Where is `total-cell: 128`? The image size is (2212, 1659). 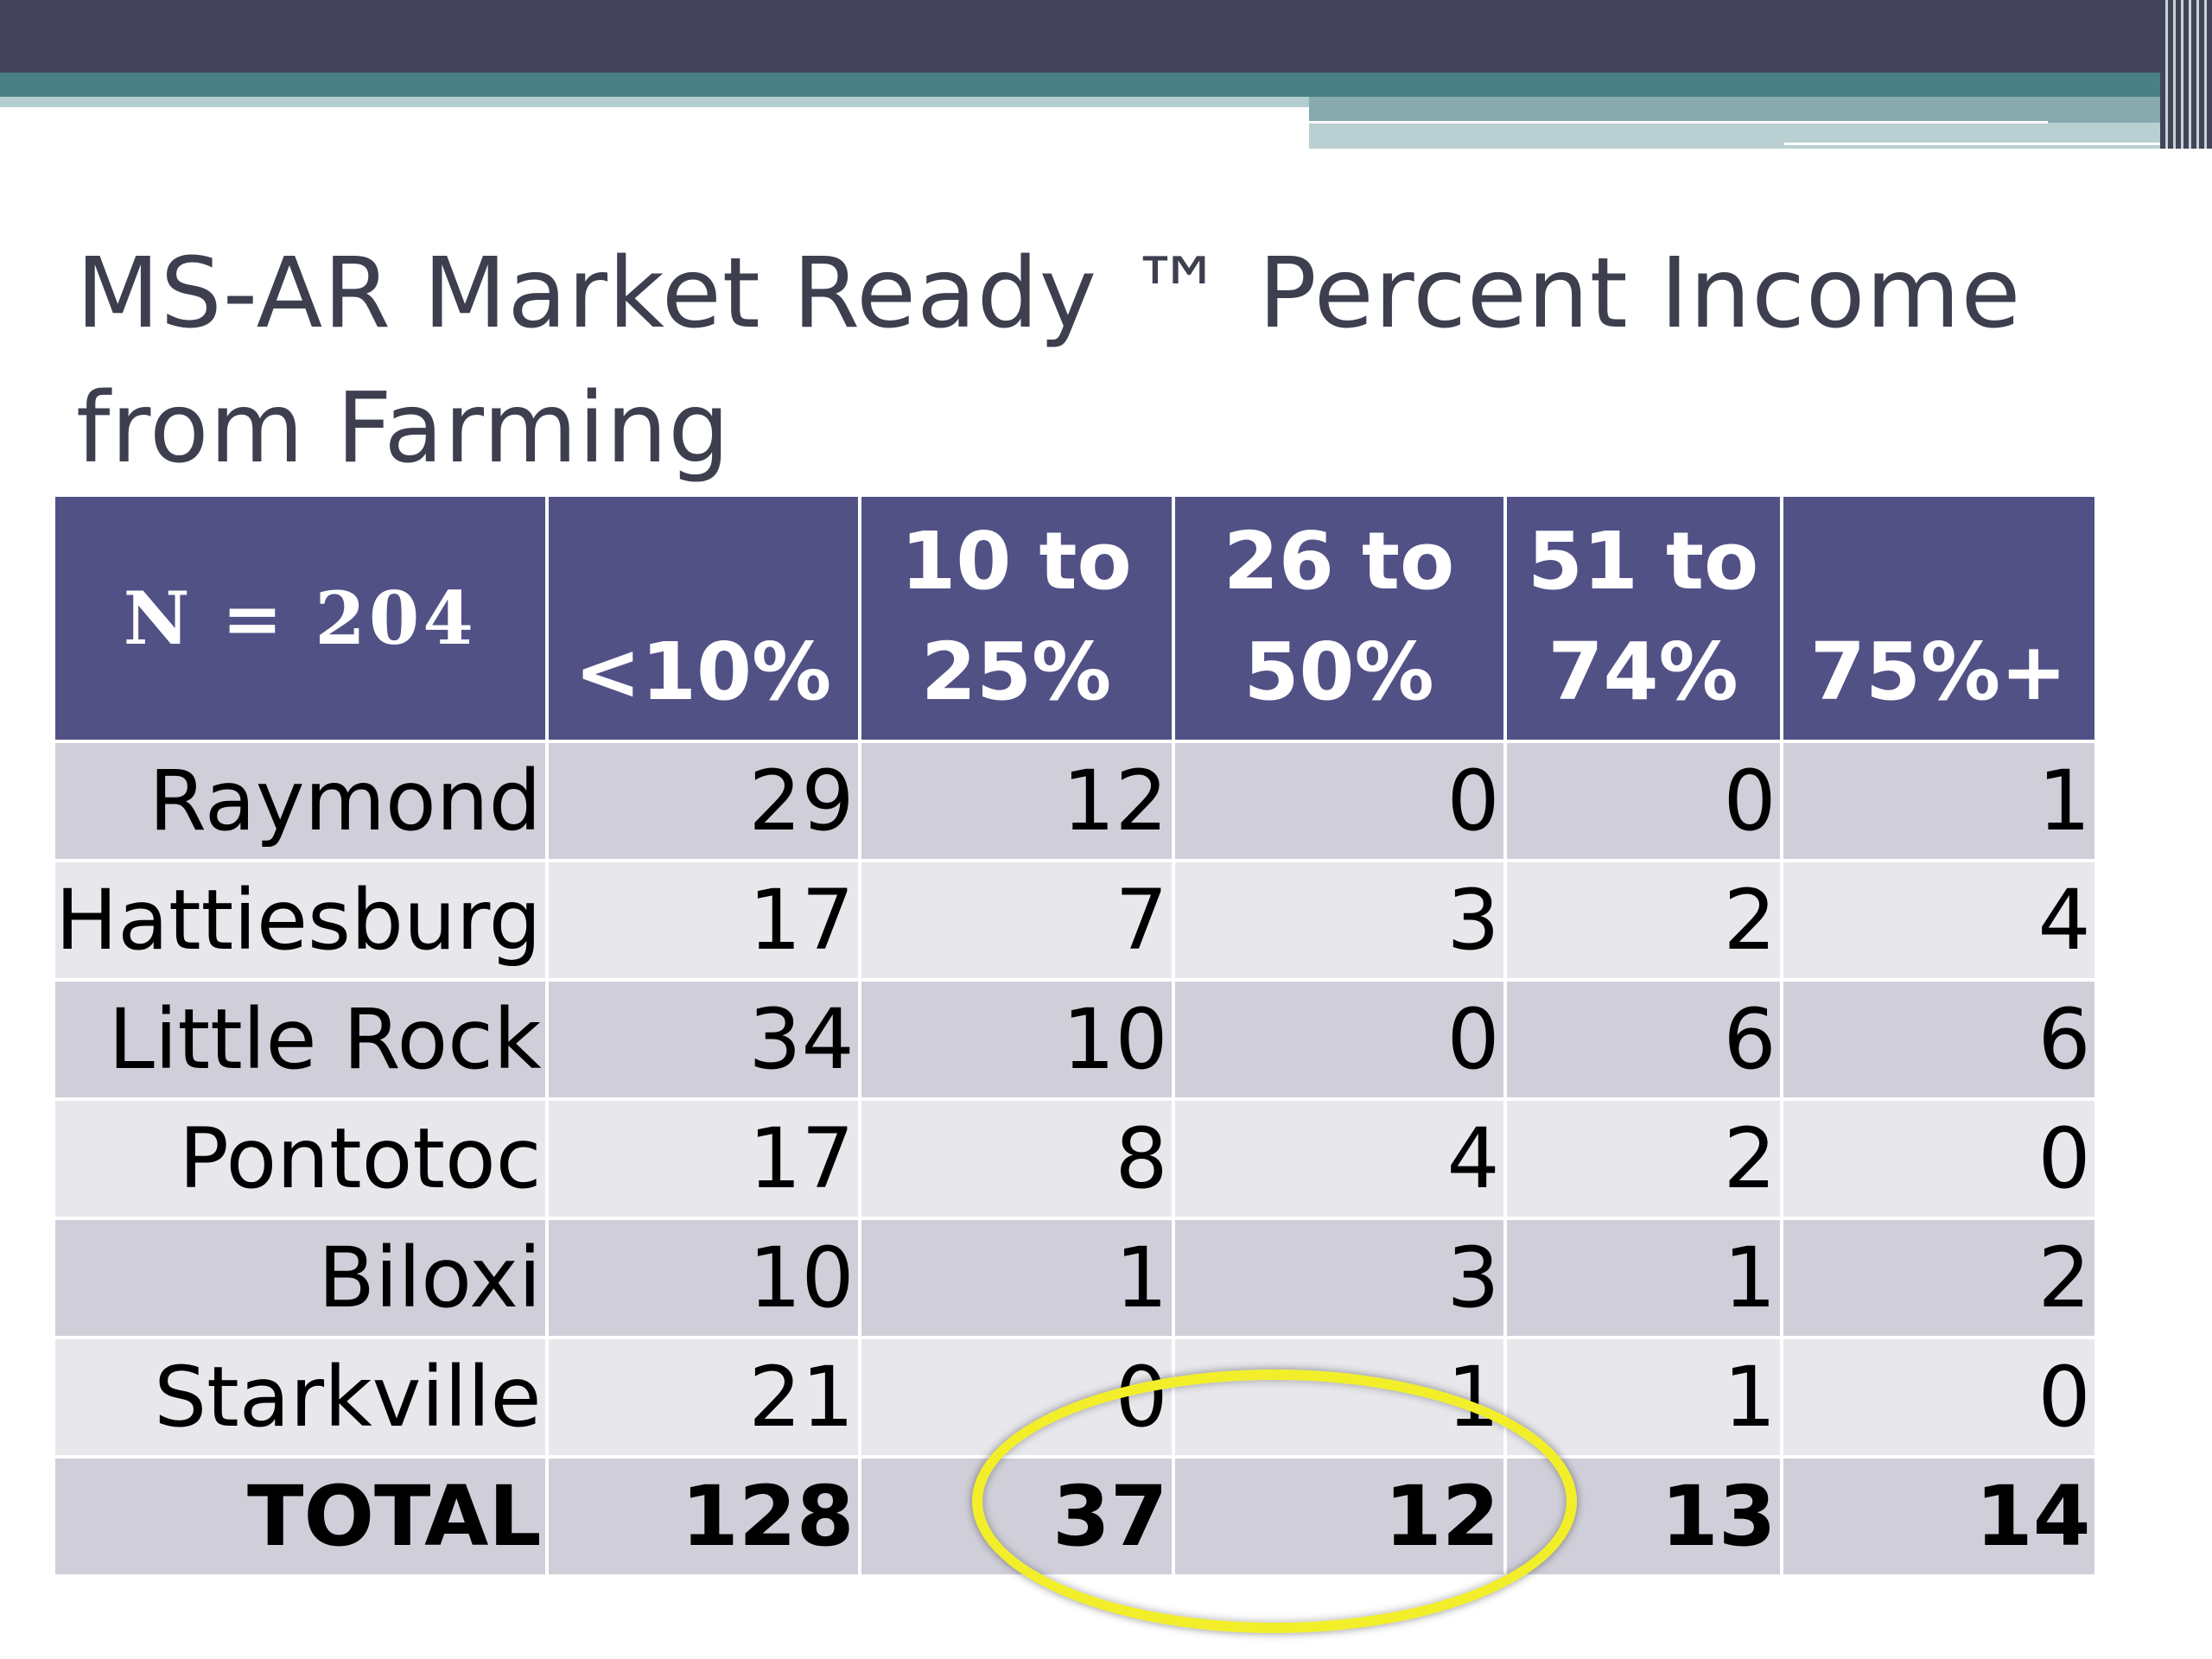
total-cell: 128 is located at coordinates (702, 1516).